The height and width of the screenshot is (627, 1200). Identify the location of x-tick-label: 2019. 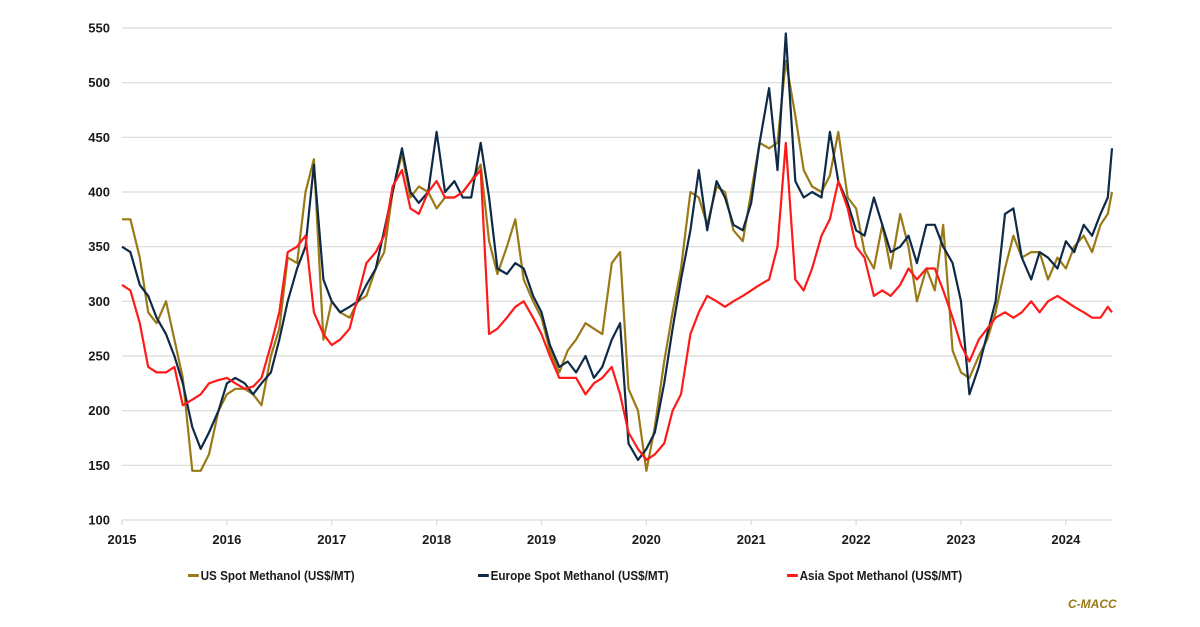
(541, 539).